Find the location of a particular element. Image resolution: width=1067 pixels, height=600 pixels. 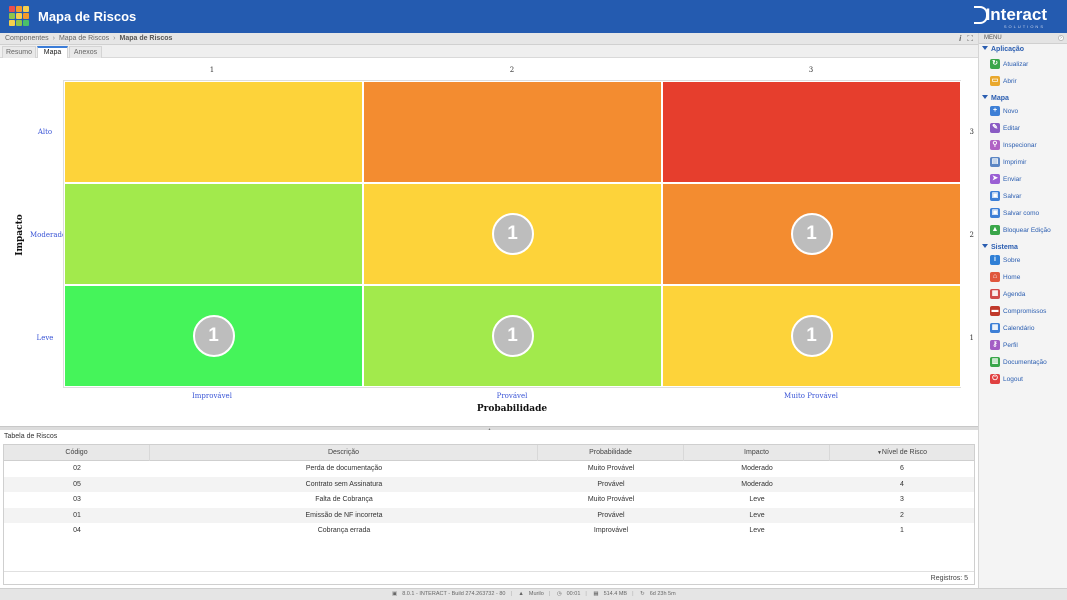

menu-item: ⚲ Inspecionar is located at coordinates (1028, 146).